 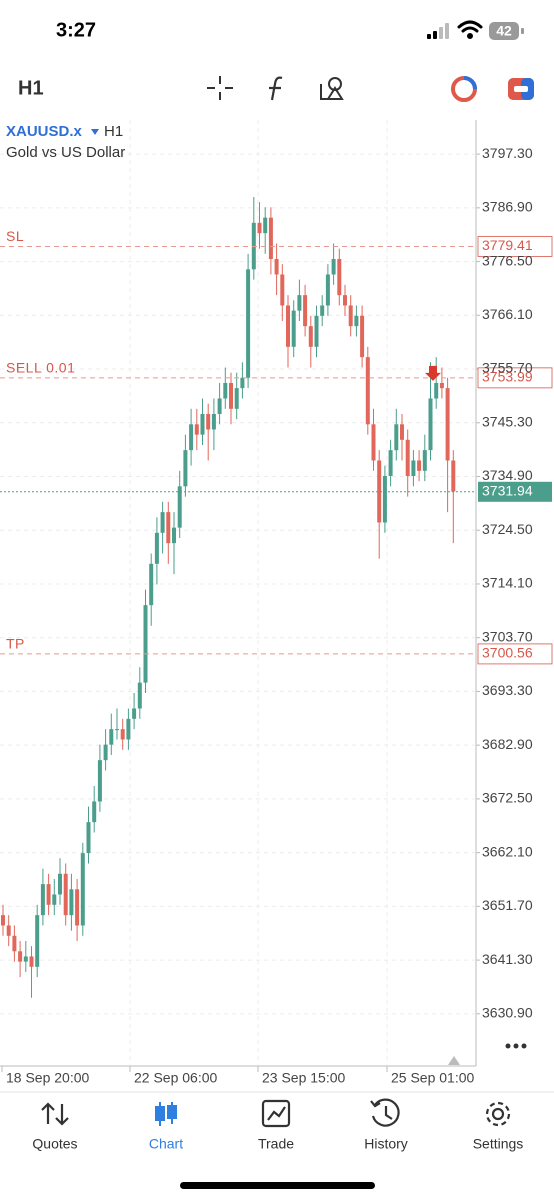 What do you see at coordinates (507, 421) in the screenshot?
I see `y-tick-label: 3745.30` at bounding box center [507, 421].